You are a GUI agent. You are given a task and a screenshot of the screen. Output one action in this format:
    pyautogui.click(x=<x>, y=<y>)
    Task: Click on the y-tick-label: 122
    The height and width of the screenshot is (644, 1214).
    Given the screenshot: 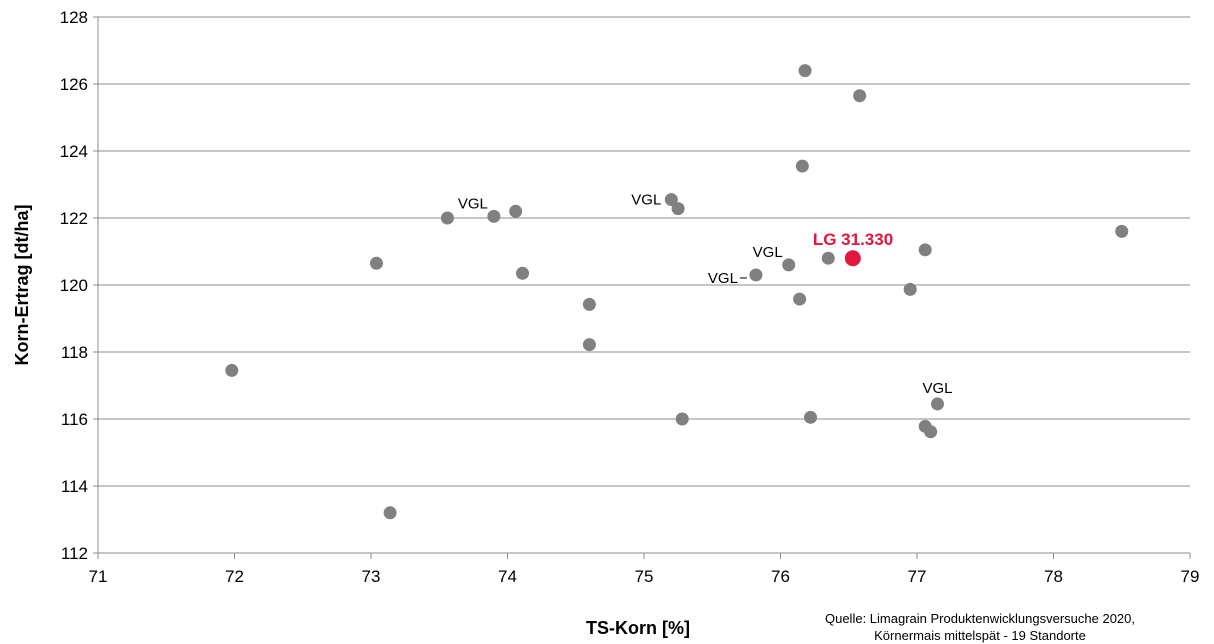 What is the action you would take?
    pyautogui.click(x=74, y=218)
    